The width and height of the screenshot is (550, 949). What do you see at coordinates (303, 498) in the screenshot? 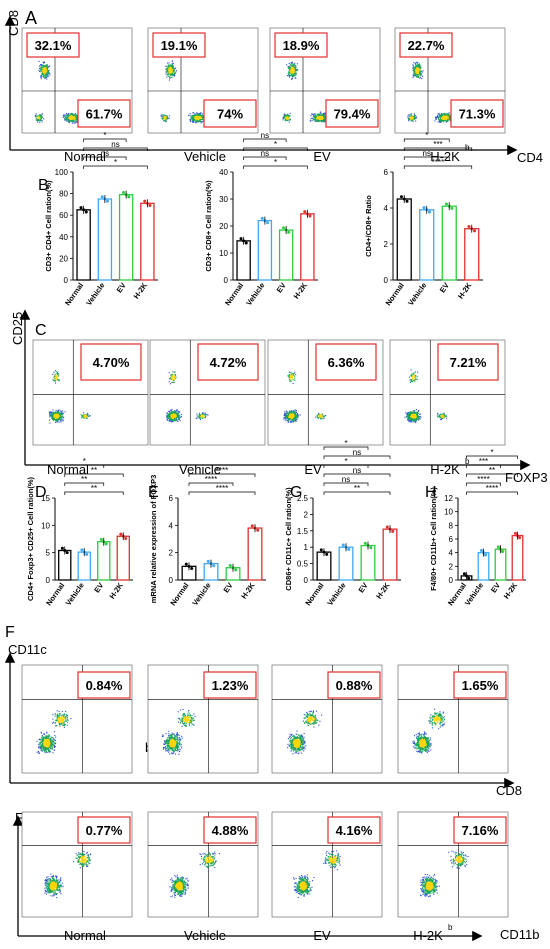
I see `ytick-g-5: 2.5` at bounding box center [303, 498].